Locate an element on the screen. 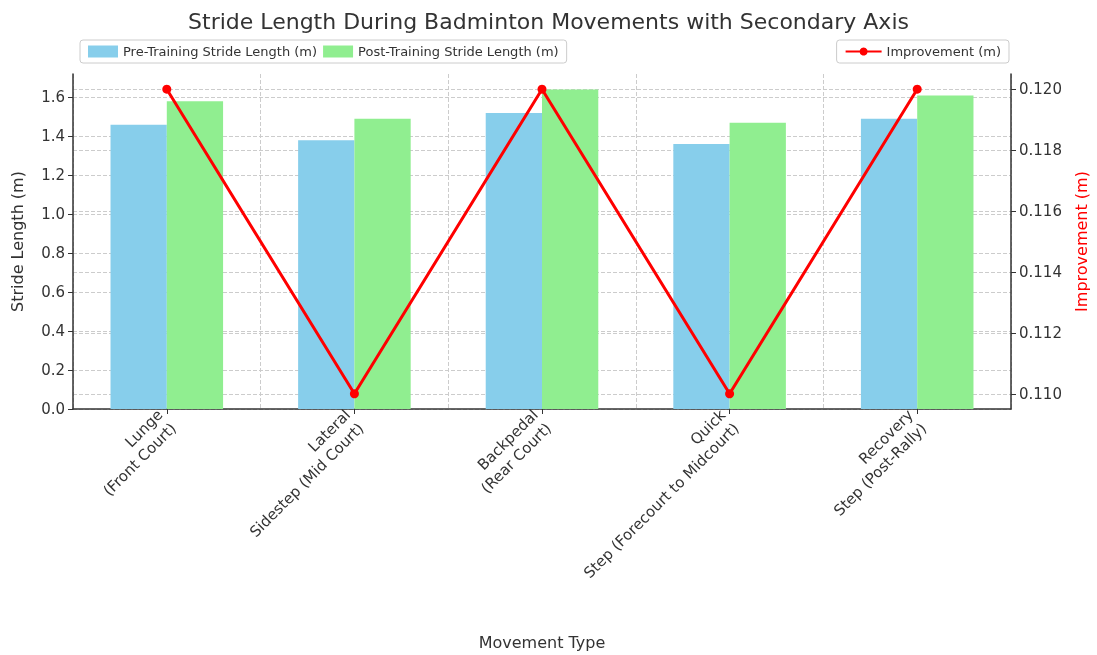 Image resolution: width=1097 pixels, height=655 pixels. chart-title: Stride Length During Badminton Movements with Secondary Axis is located at coordinates (548, 21).